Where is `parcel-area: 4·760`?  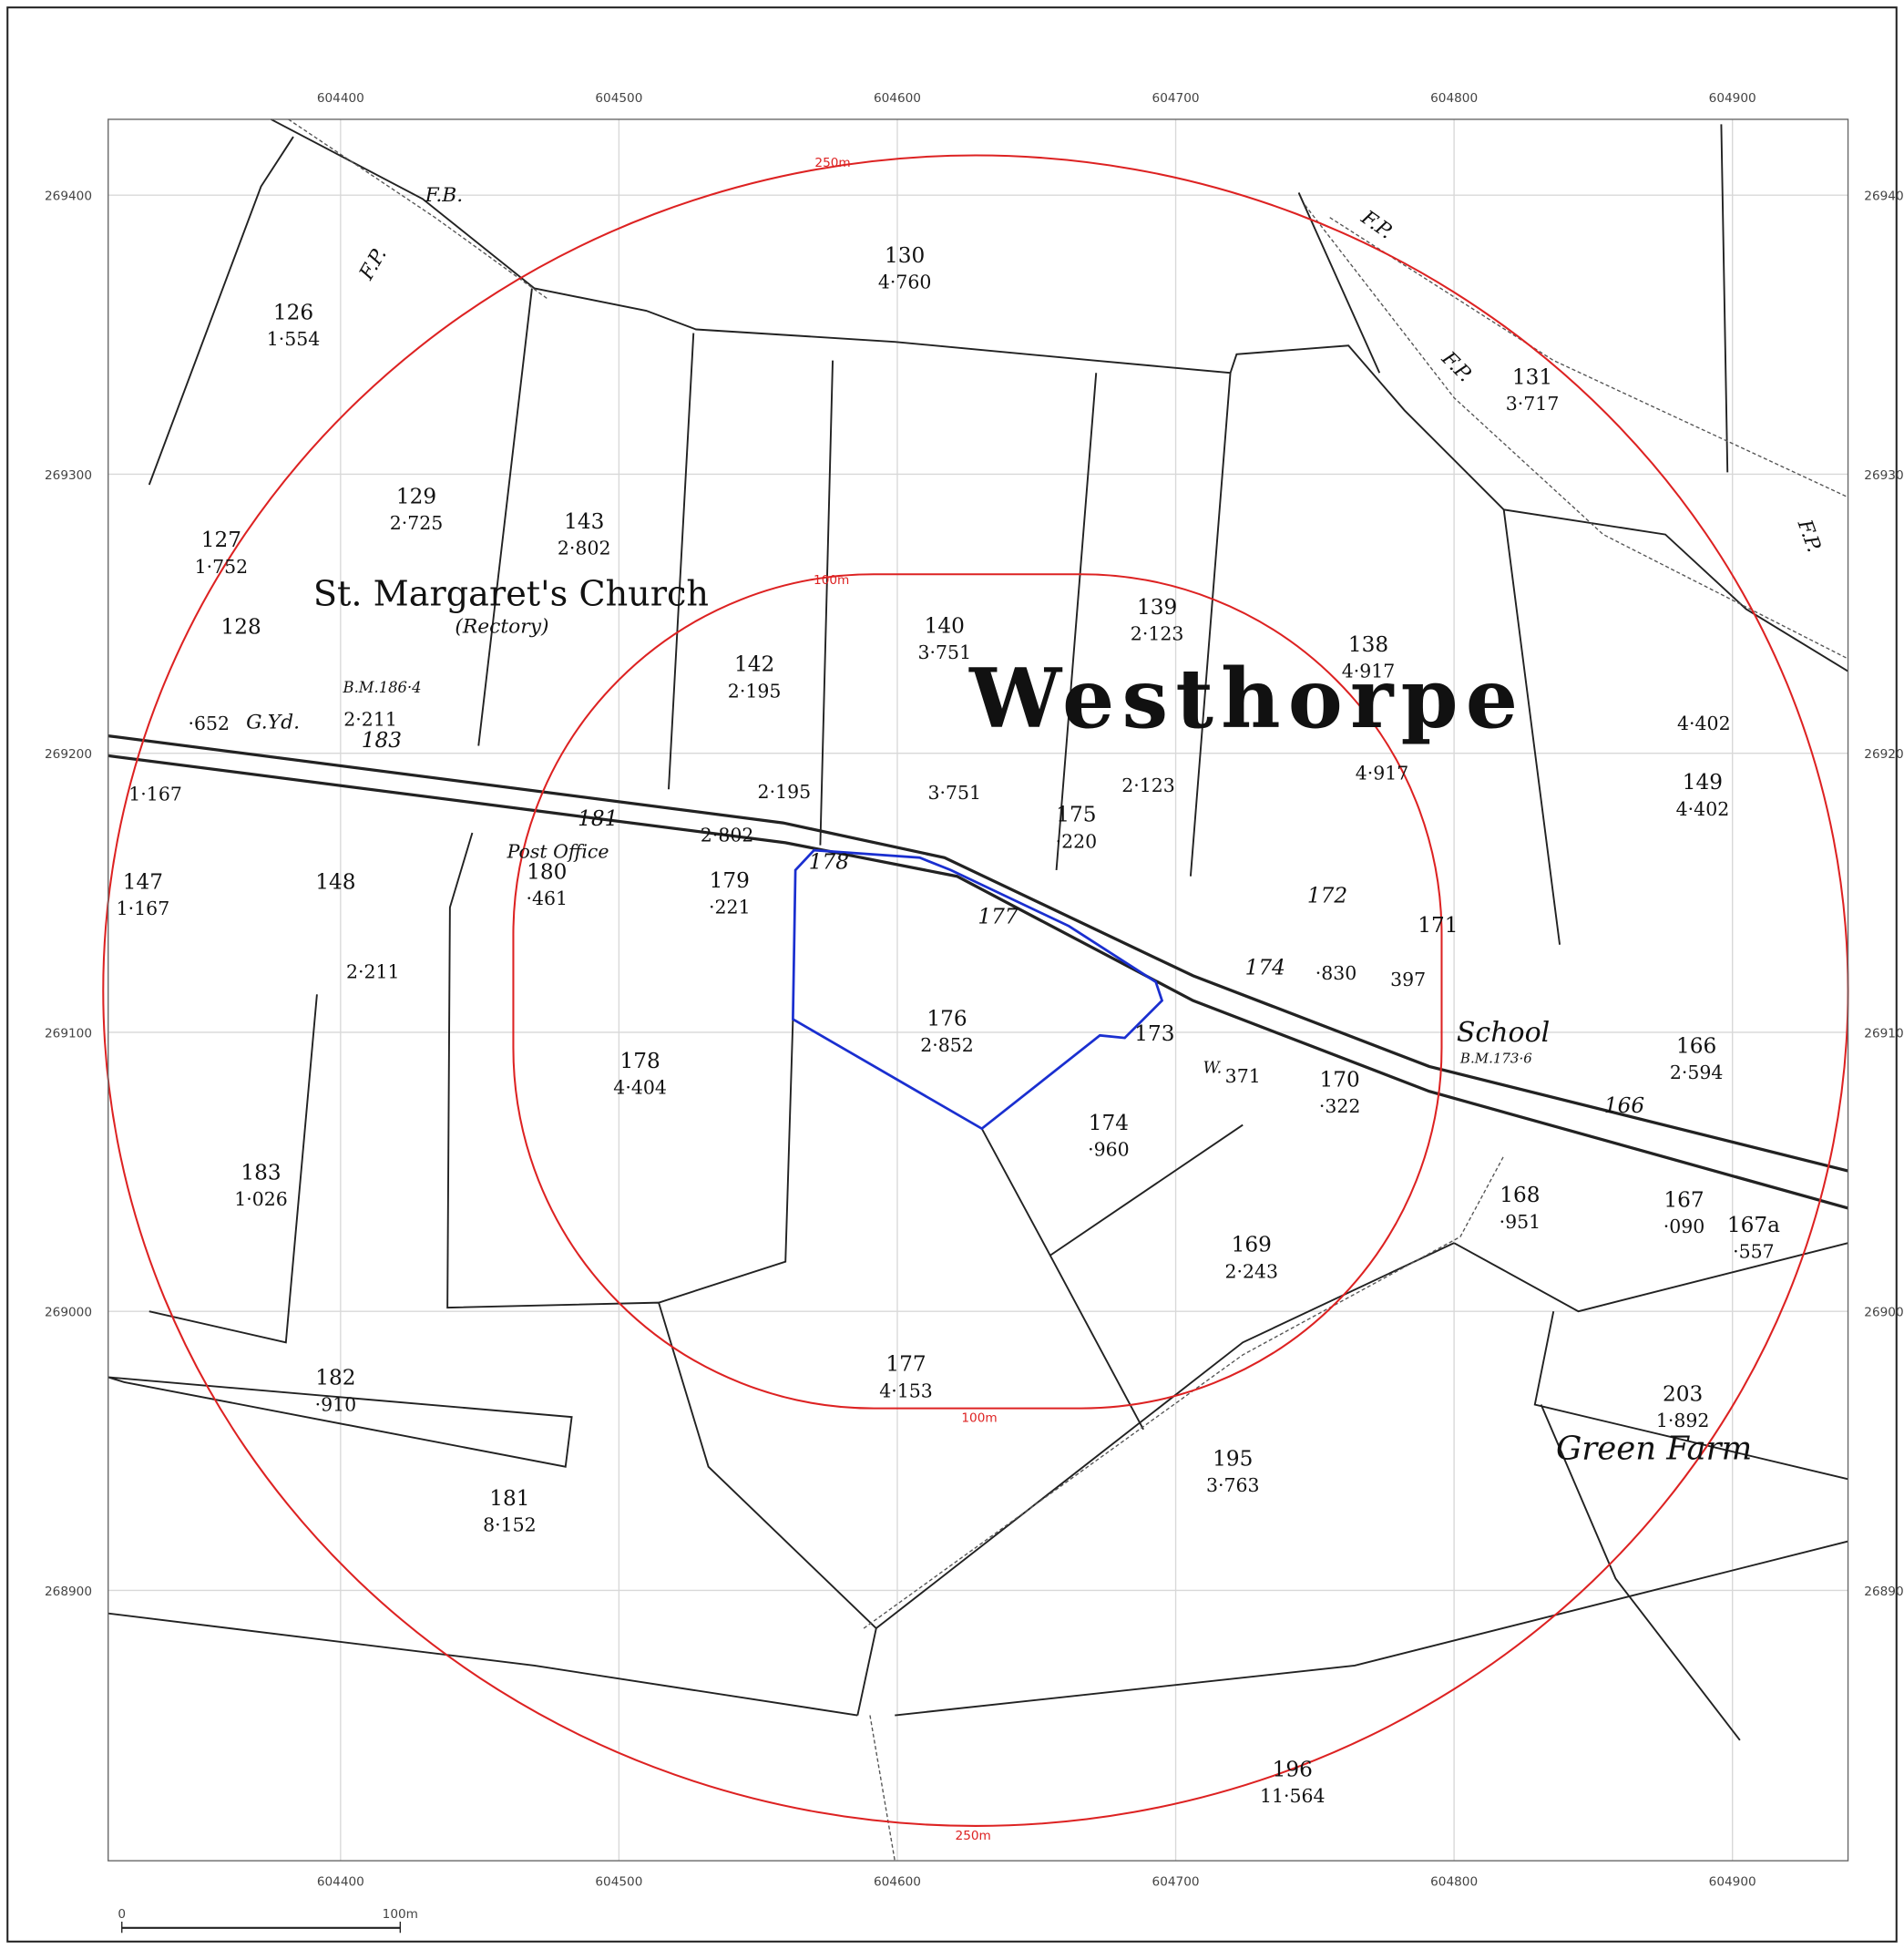
parcel-area: 4·760 is located at coordinates (905, 281).